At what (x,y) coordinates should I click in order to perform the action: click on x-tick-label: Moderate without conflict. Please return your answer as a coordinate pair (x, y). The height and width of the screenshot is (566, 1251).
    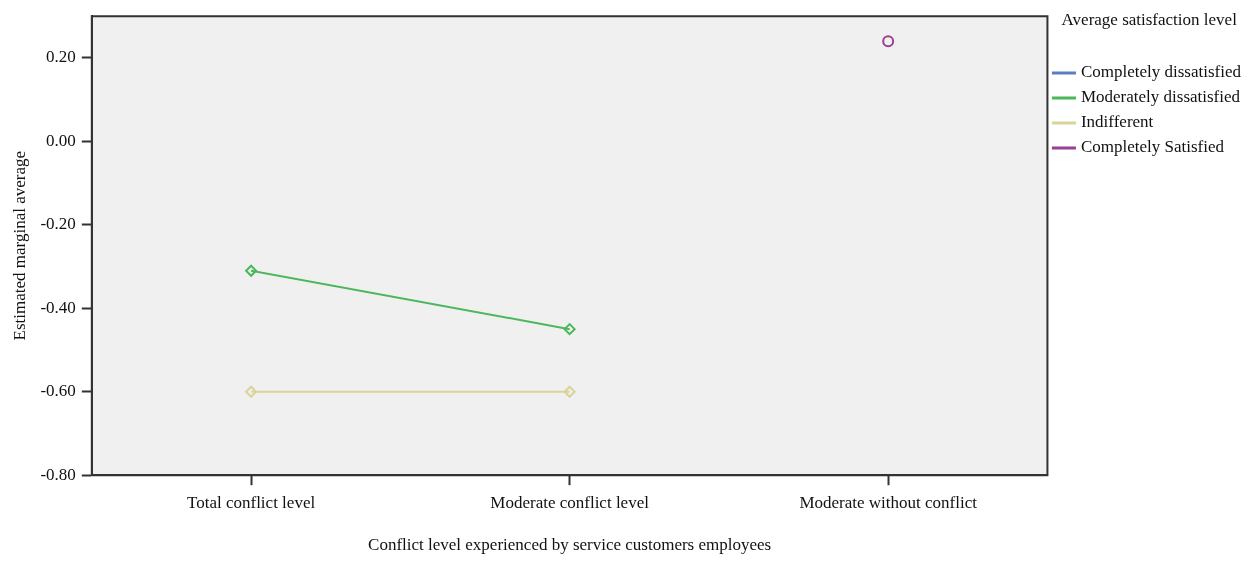
    Looking at the image, I should click on (888, 502).